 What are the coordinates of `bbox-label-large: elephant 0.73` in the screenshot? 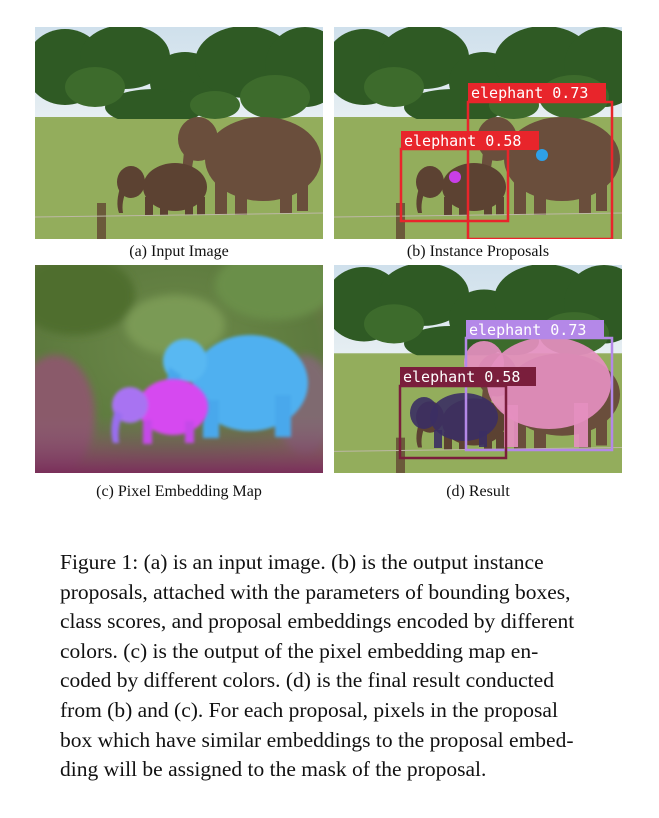 It's located at (529, 93).